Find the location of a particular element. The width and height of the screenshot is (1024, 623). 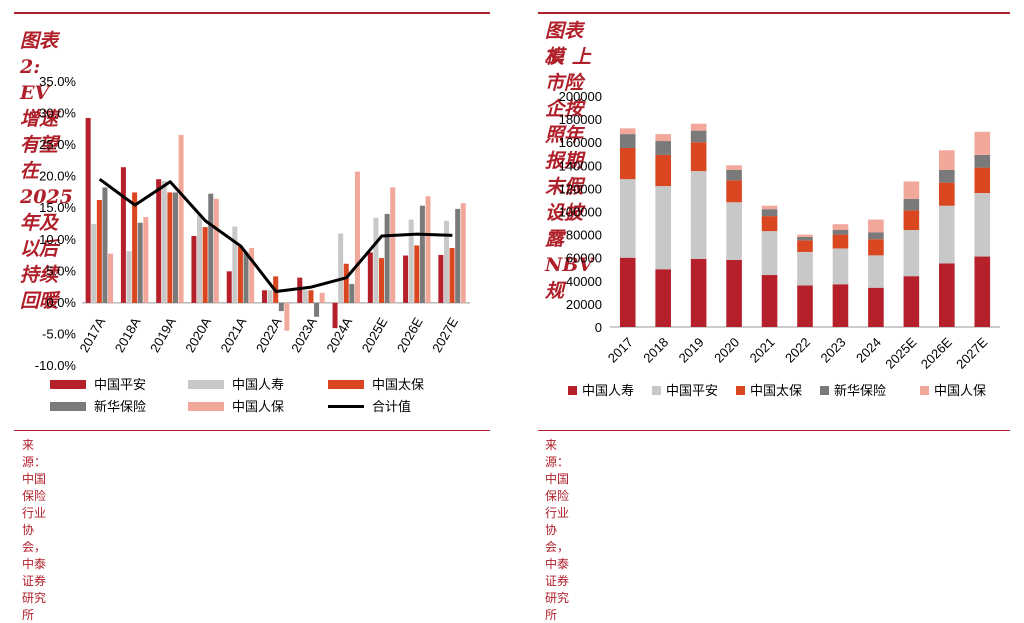

right-y-tick-label: 40000 is located at coordinates (584, 281).